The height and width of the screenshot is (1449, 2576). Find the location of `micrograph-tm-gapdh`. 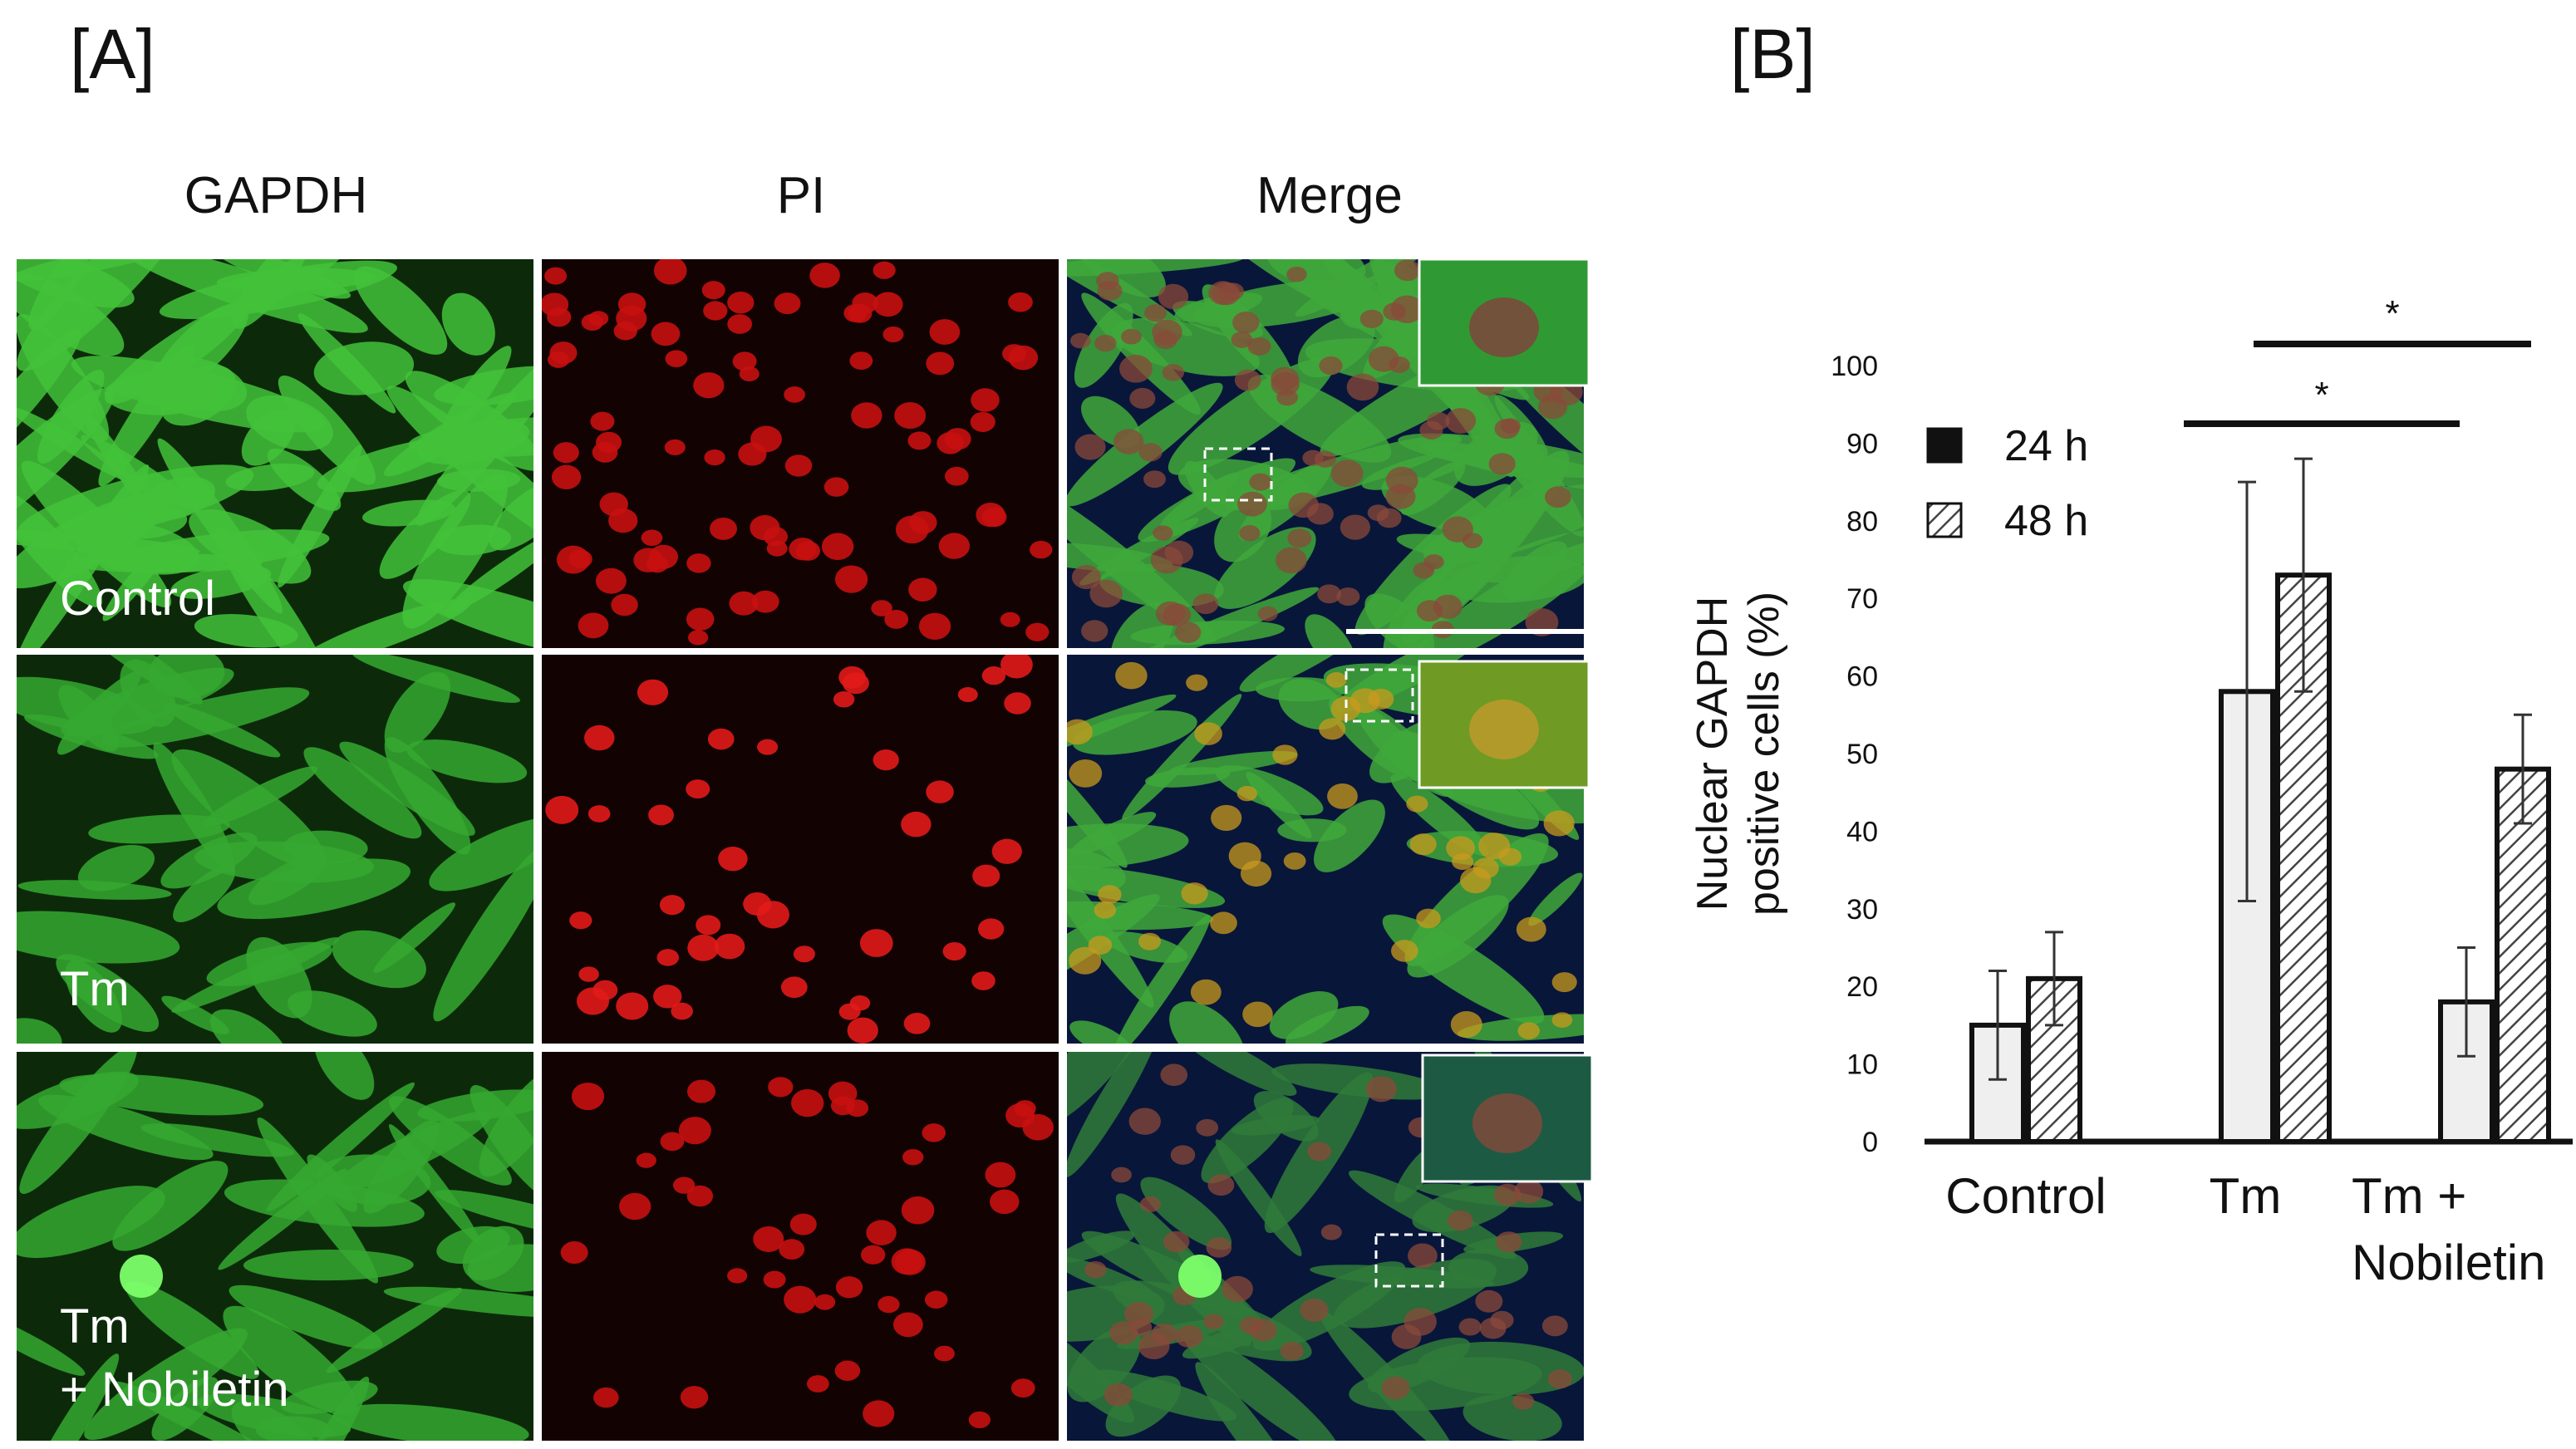

micrograph-tm-gapdh is located at coordinates (275, 849).